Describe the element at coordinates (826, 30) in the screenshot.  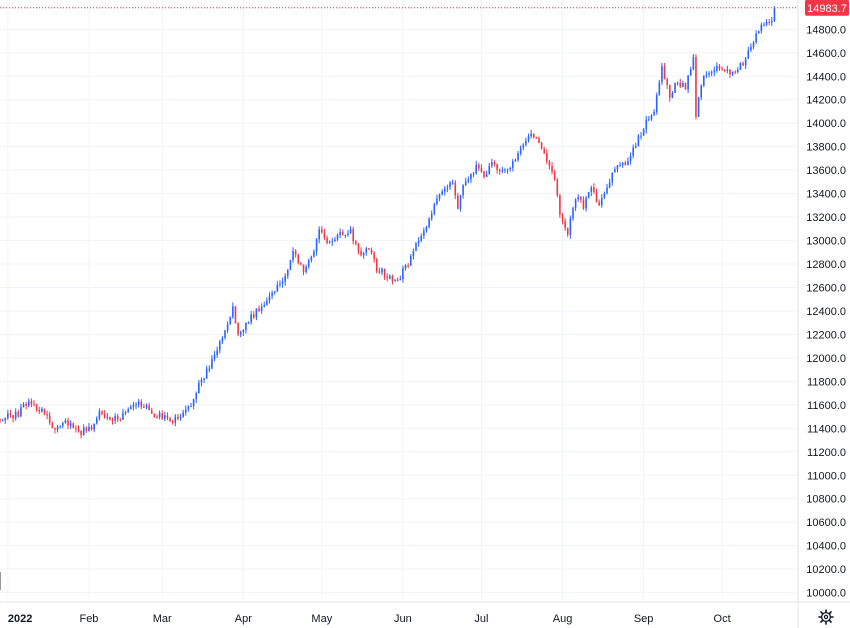
I see `y-tick-label: 14800.0` at that location.